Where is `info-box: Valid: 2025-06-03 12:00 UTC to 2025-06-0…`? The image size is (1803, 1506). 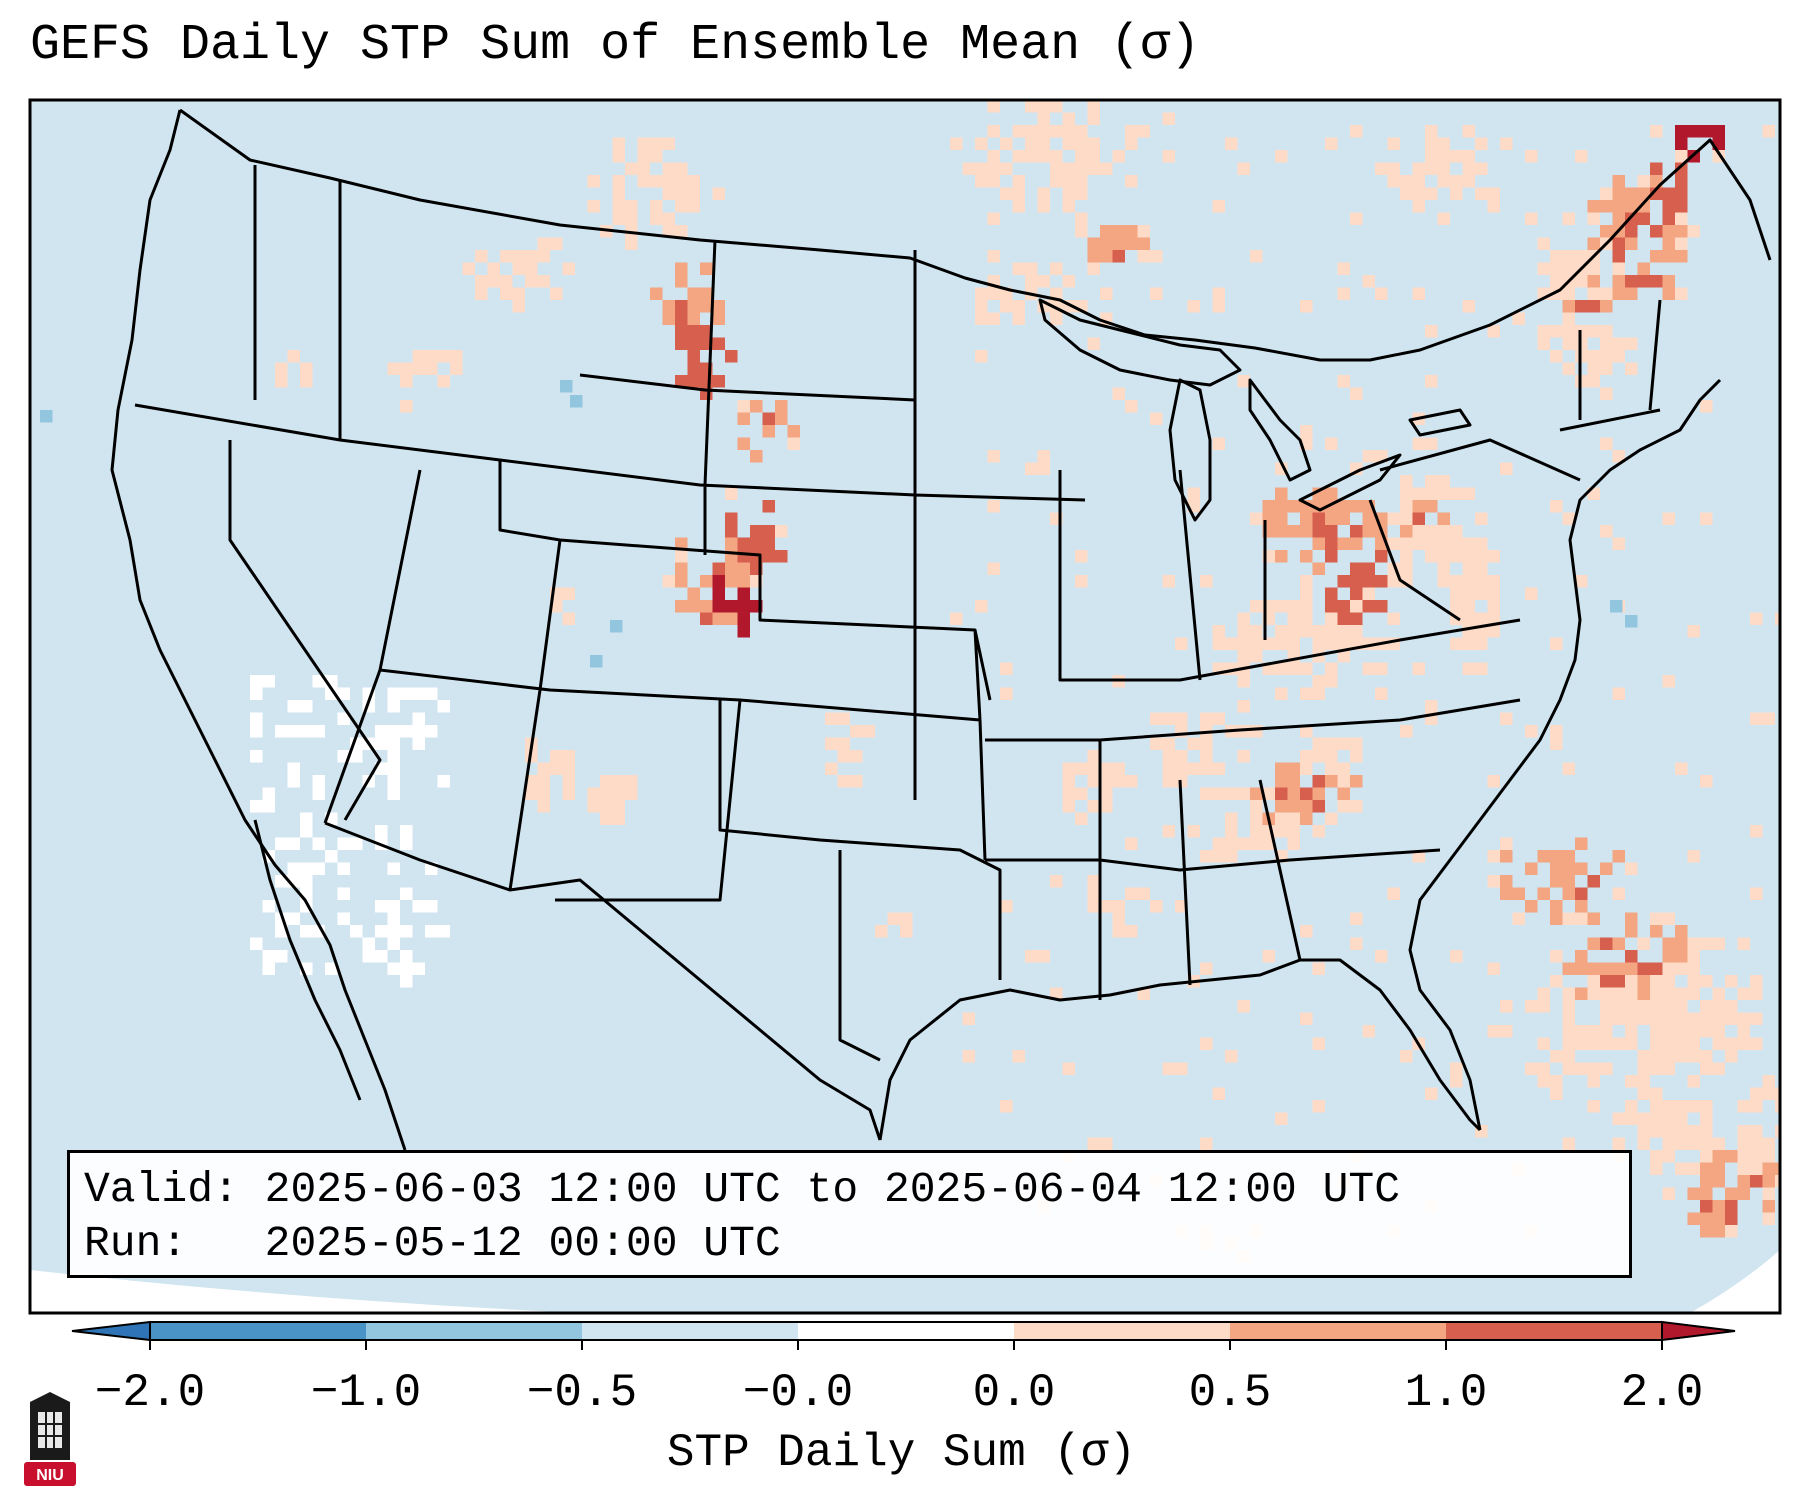 info-box: Valid: 2025-06-03 12:00 UTC to 2025-06-0… is located at coordinates (849, 1214).